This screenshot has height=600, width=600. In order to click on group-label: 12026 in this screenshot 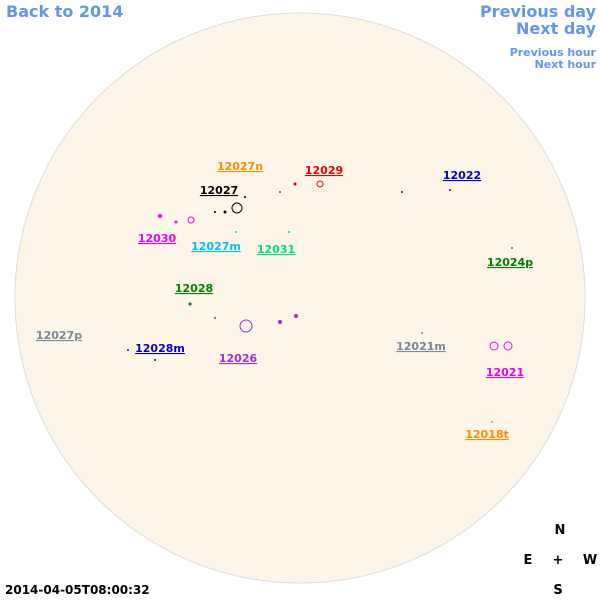, I will do `click(238, 358)`.